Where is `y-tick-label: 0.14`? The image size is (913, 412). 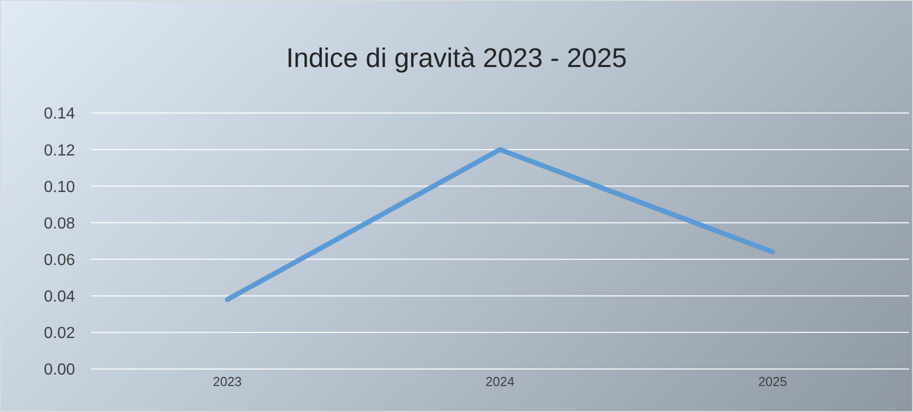 y-tick-label: 0.14 is located at coordinates (60, 114).